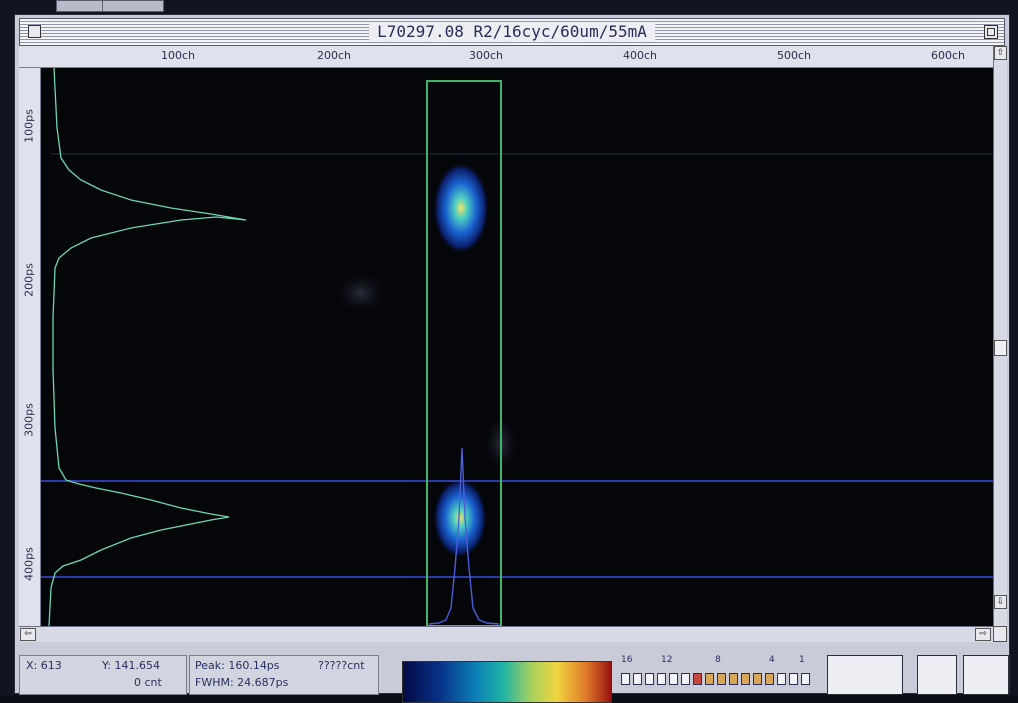 The height and width of the screenshot is (703, 1018). I want to click on vertical-scrollbar: ⇧ ⇩, so click(1000, 336).